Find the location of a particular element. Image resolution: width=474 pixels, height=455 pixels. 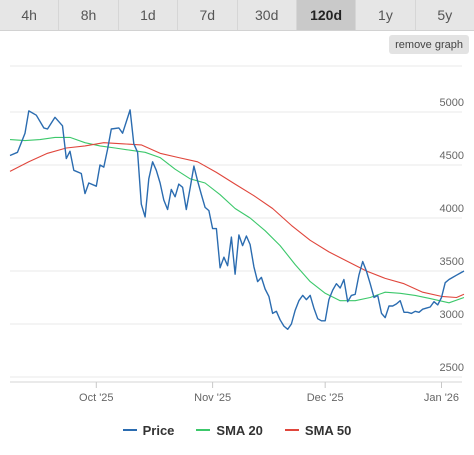

legend-item-sma-50: SMA 50 is located at coordinates (318, 430).